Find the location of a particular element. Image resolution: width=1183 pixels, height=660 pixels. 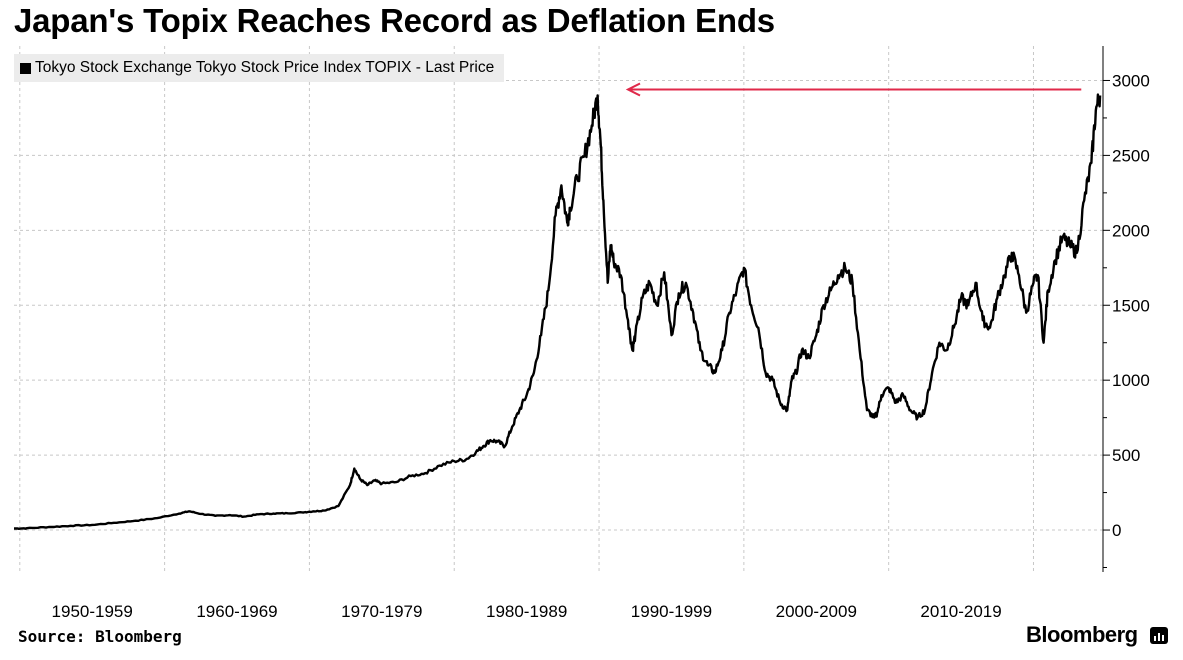

y-tick-label: 1000 is located at coordinates (1131, 380).